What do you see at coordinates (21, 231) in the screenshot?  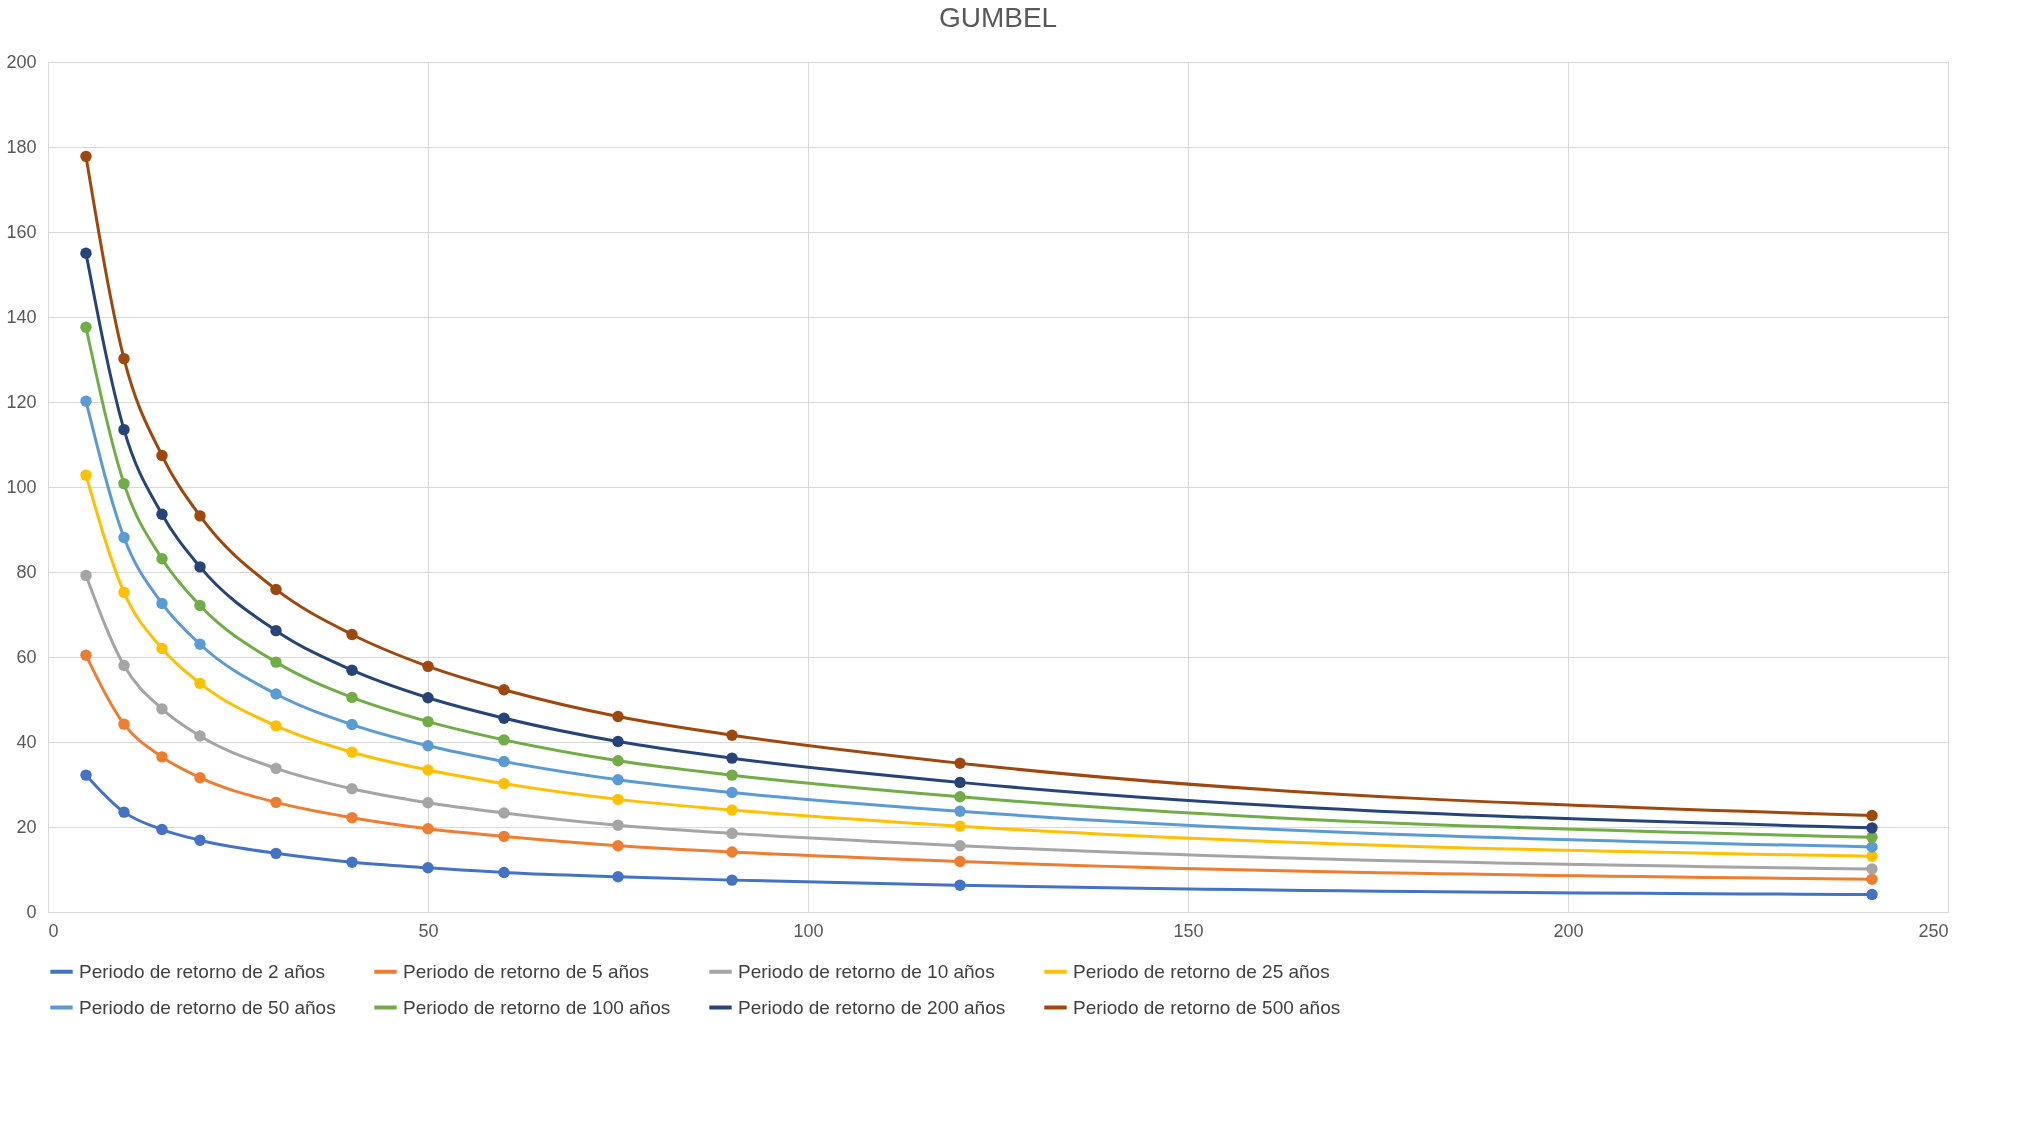 I see `y-tick-label: 160` at bounding box center [21, 231].